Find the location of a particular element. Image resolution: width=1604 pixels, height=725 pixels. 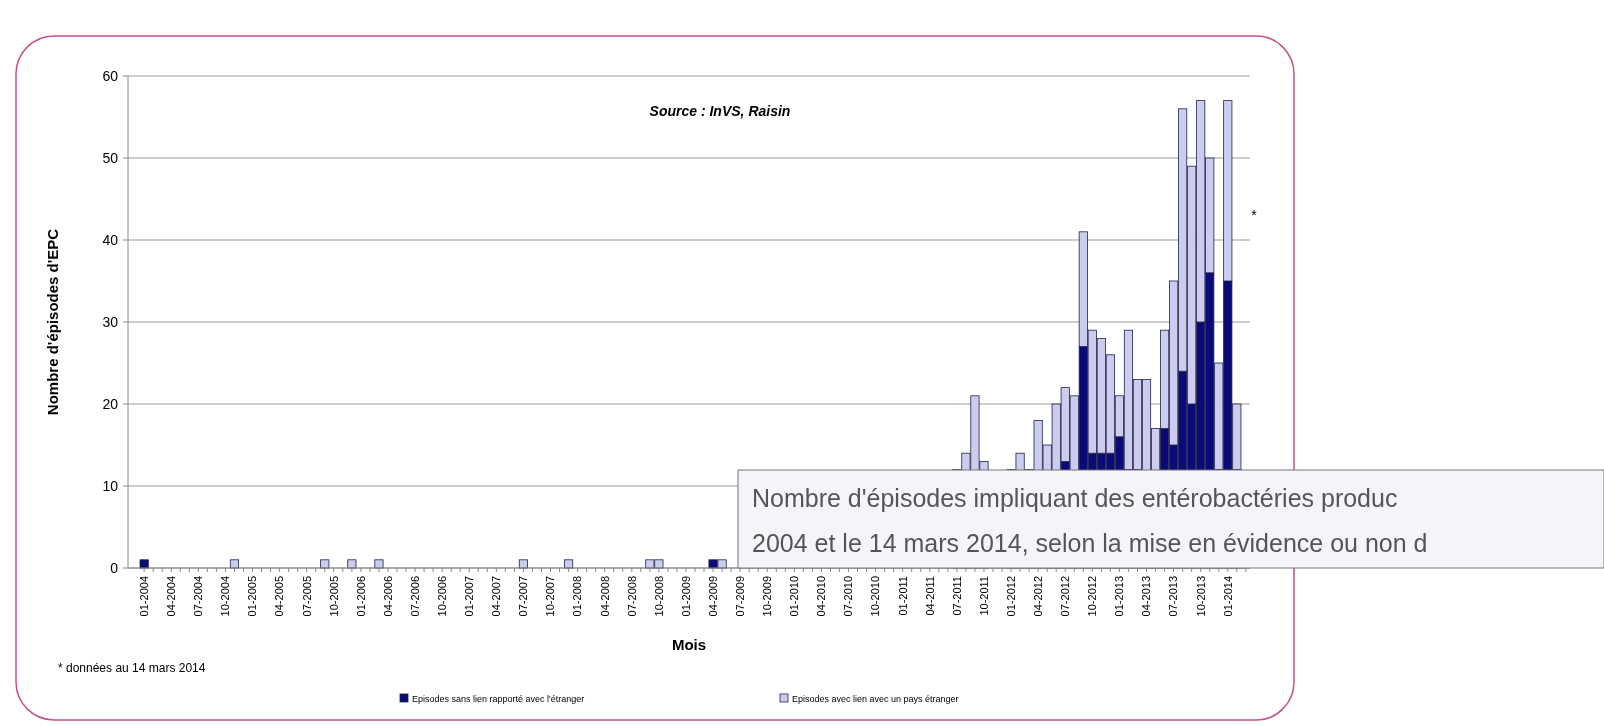

x-tick-label: 10-2005 is located at coordinates (333, 596).